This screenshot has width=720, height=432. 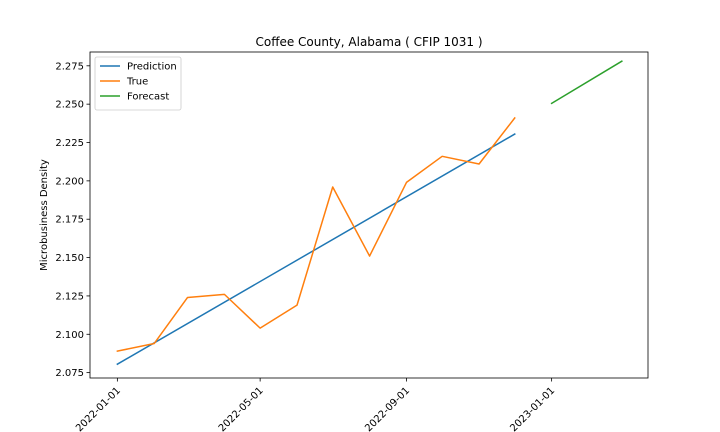 What do you see at coordinates (69, 181) in the screenshot?
I see `y-tick-label: 2.200` at bounding box center [69, 181].